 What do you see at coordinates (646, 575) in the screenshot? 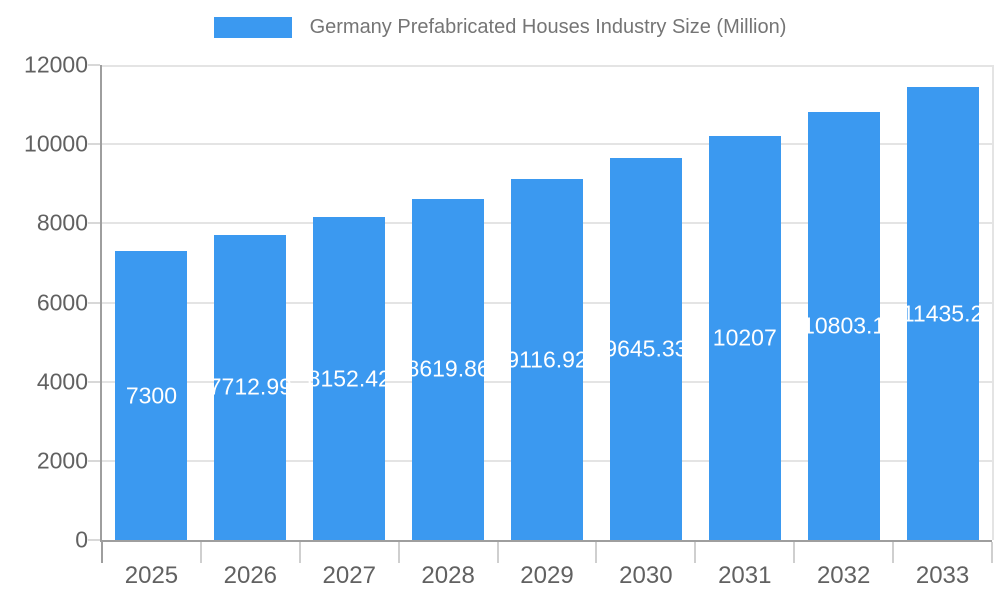
I see `x-axis-tick-label: 2030` at bounding box center [646, 575].